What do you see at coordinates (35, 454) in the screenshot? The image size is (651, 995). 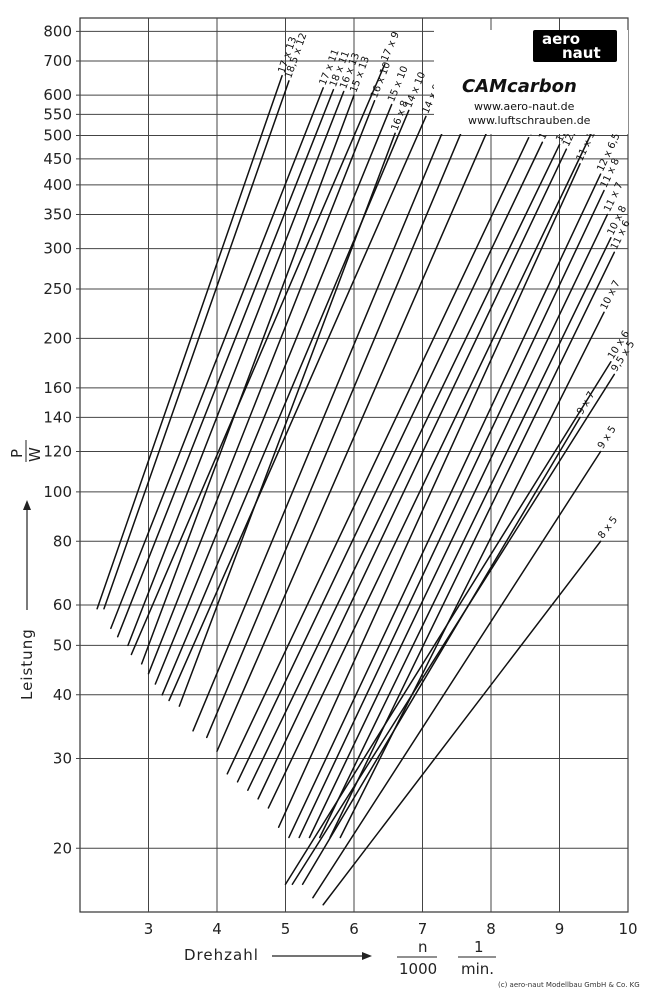 I see `y-unit-denominator: W` at bounding box center [35, 454].